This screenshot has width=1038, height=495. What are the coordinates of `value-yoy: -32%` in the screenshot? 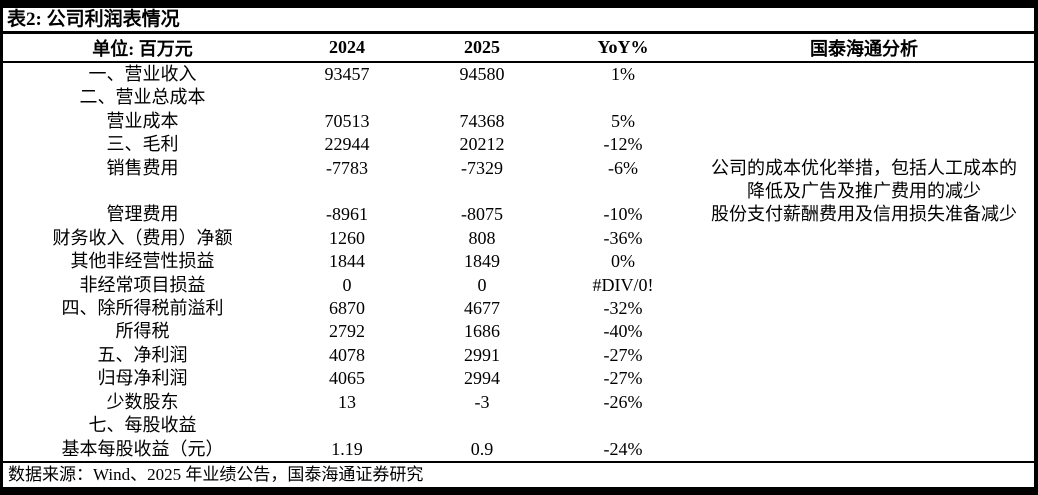 It's located at (623, 308).